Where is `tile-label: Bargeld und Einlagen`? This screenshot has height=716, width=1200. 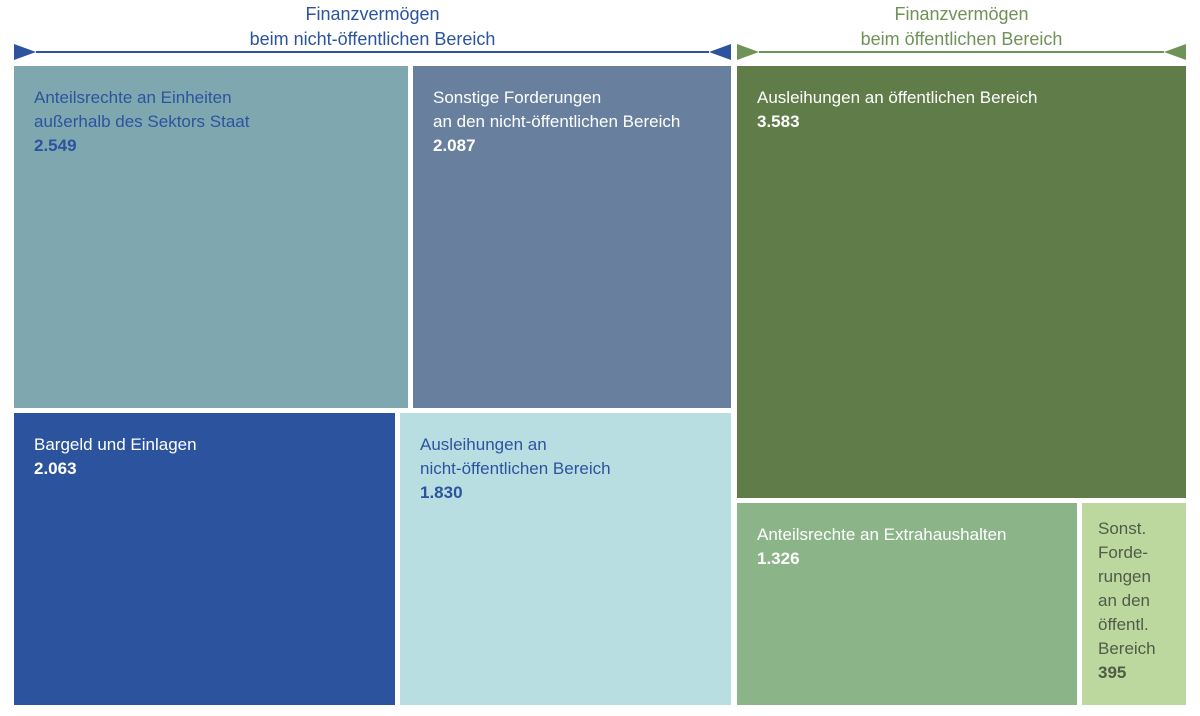 tile-label: Bargeld und Einlagen is located at coordinates (115, 444).